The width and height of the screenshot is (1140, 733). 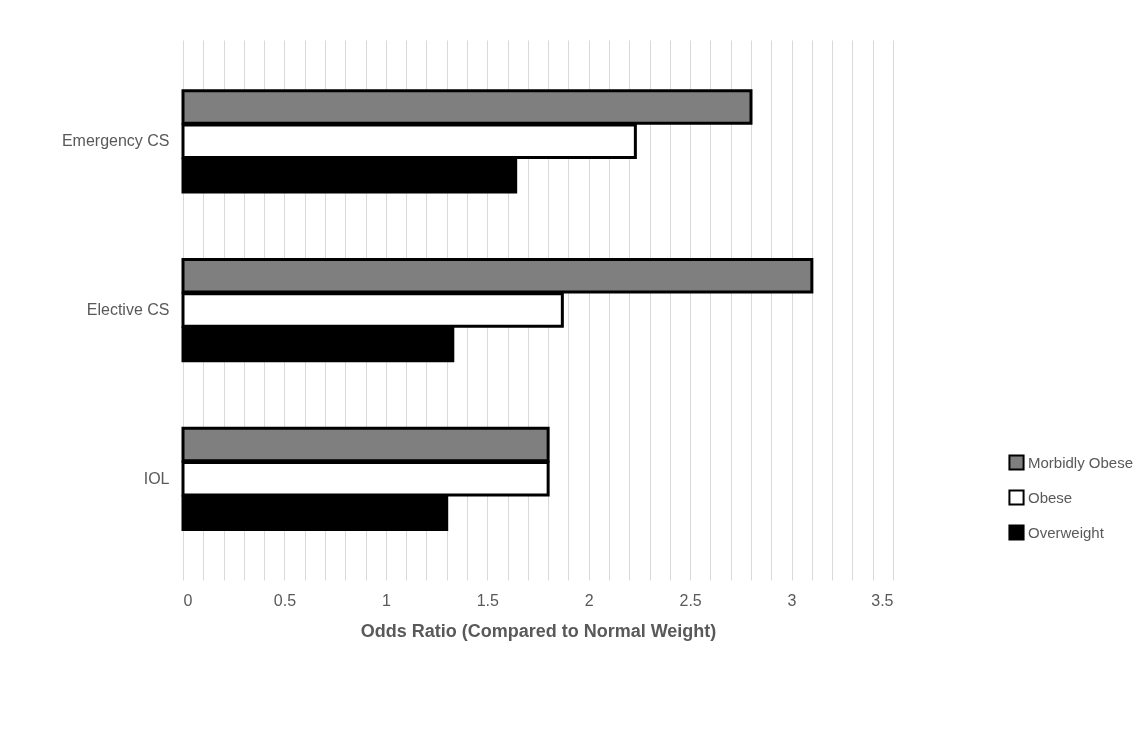 What do you see at coordinates (285, 600) in the screenshot?
I see `x-tick-label: 0.5` at bounding box center [285, 600].